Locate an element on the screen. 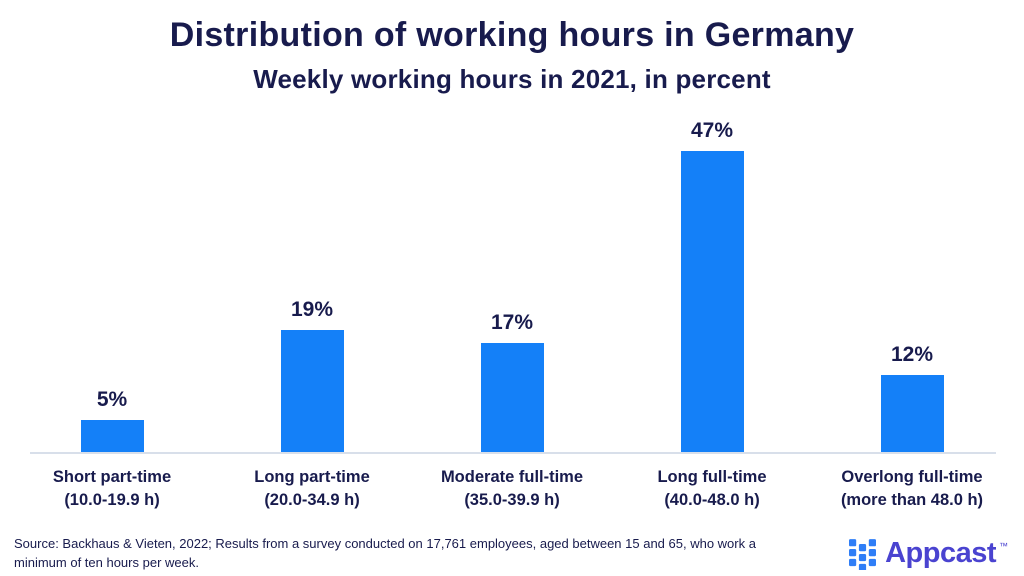 The height and width of the screenshot is (576, 1024). bar-group: 19% is located at coordinates (312, 374).